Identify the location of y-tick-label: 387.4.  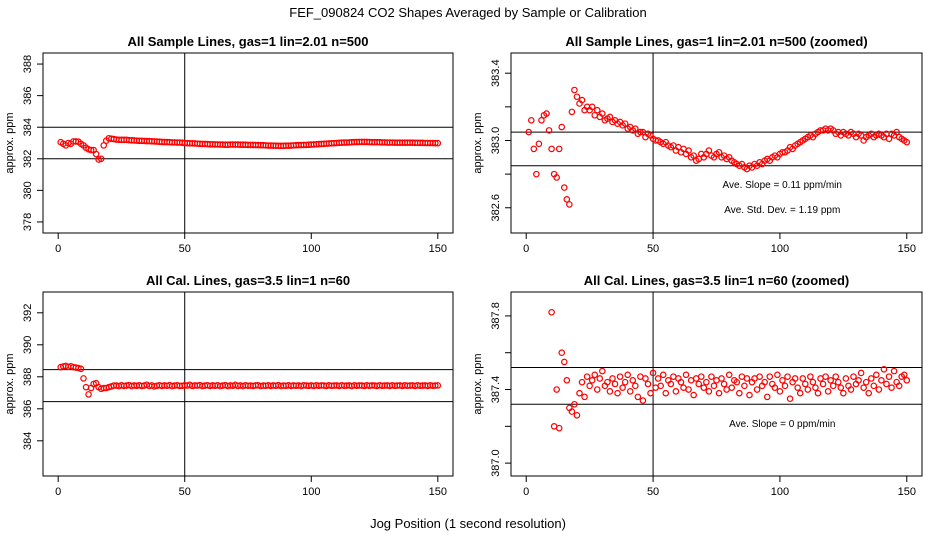
(496, 390).